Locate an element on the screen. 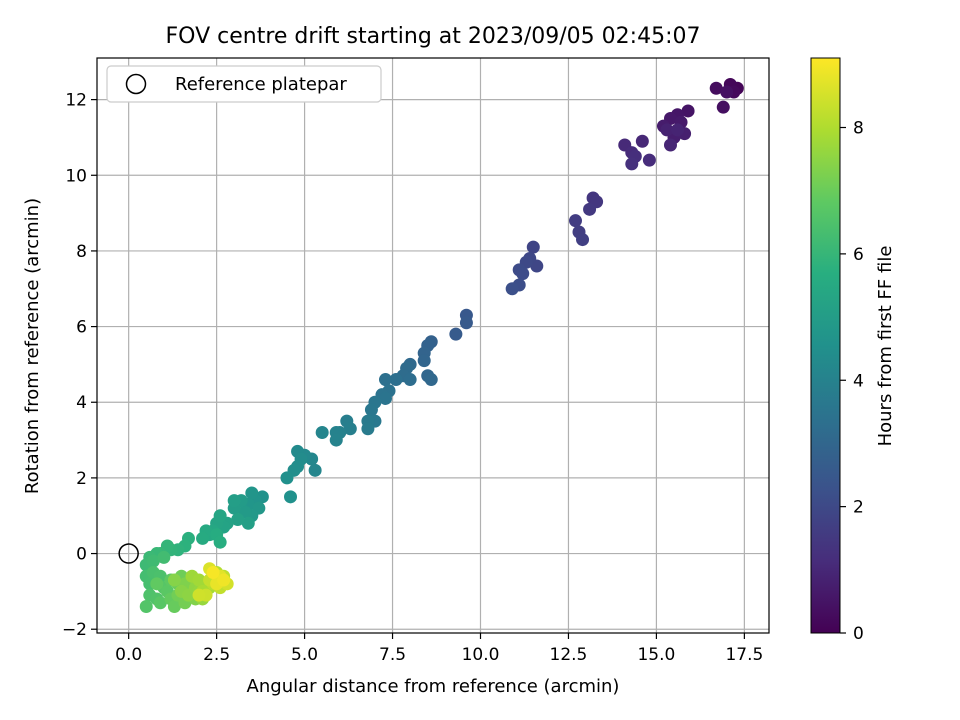  y-tick-label: 12 is located at coordinates (76, 101).